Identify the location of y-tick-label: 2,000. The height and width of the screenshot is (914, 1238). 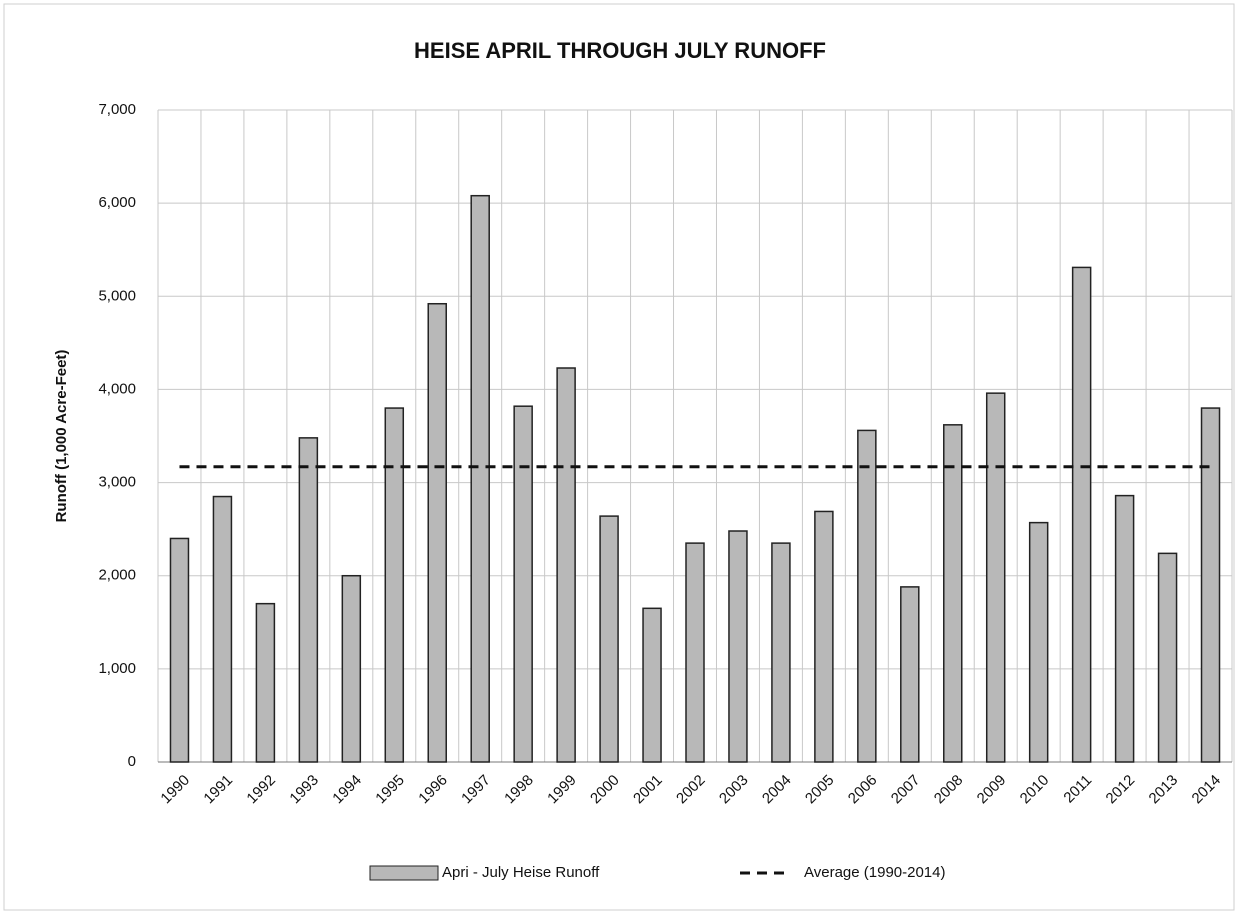
(117, 575).